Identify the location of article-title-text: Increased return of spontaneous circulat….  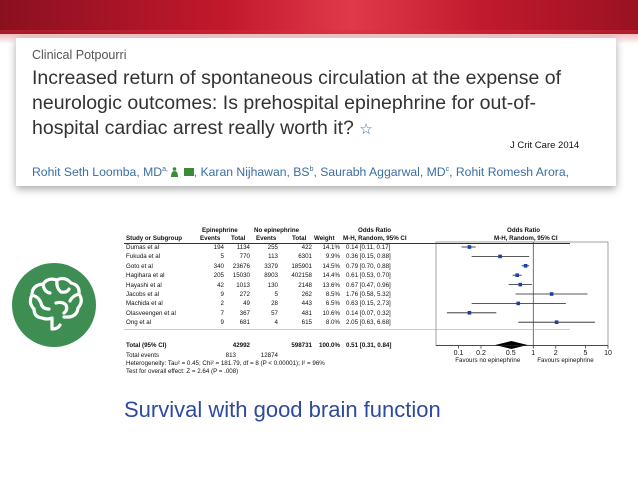
(297, 103).